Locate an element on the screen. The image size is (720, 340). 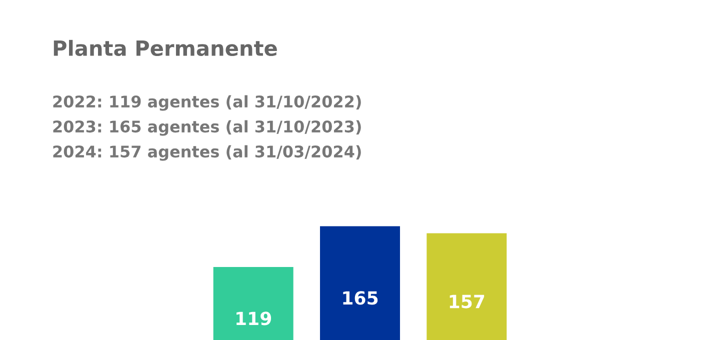
text: 2024: 157 agentes (al 31/03/2024) is located at coordinates (207, 153).